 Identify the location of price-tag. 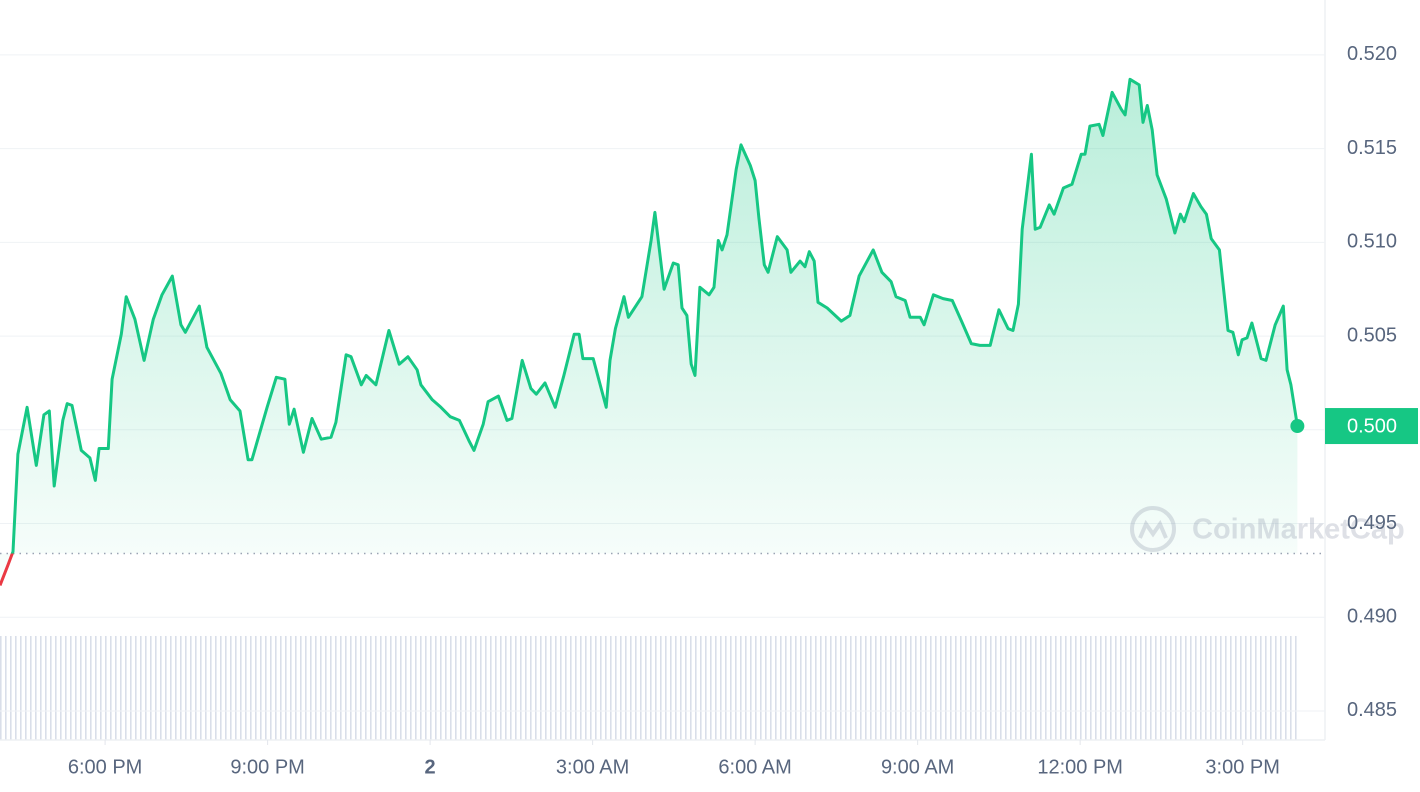
(1371, 426).